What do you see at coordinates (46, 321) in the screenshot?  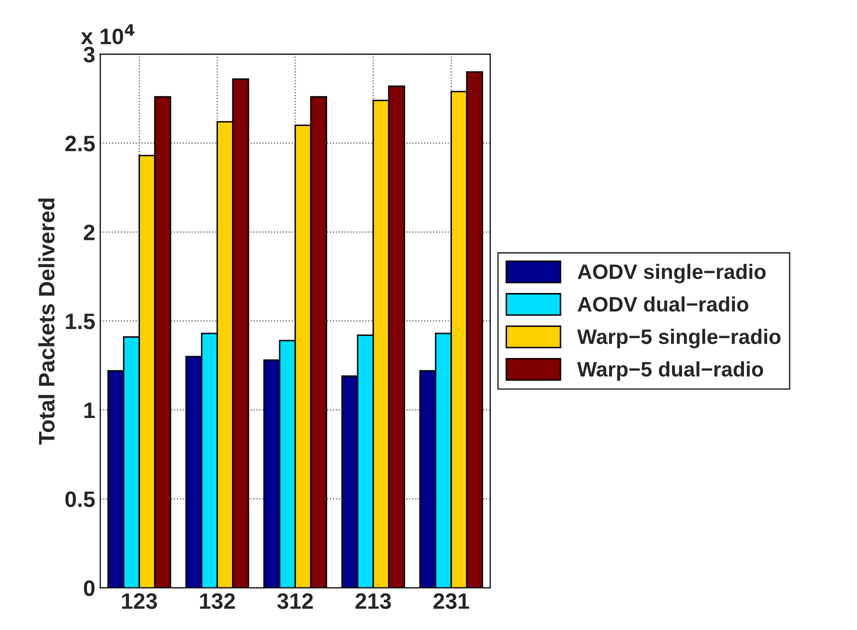 I see `y-axis-title: Total Packets Delivered` at bounding box center [46, 321].